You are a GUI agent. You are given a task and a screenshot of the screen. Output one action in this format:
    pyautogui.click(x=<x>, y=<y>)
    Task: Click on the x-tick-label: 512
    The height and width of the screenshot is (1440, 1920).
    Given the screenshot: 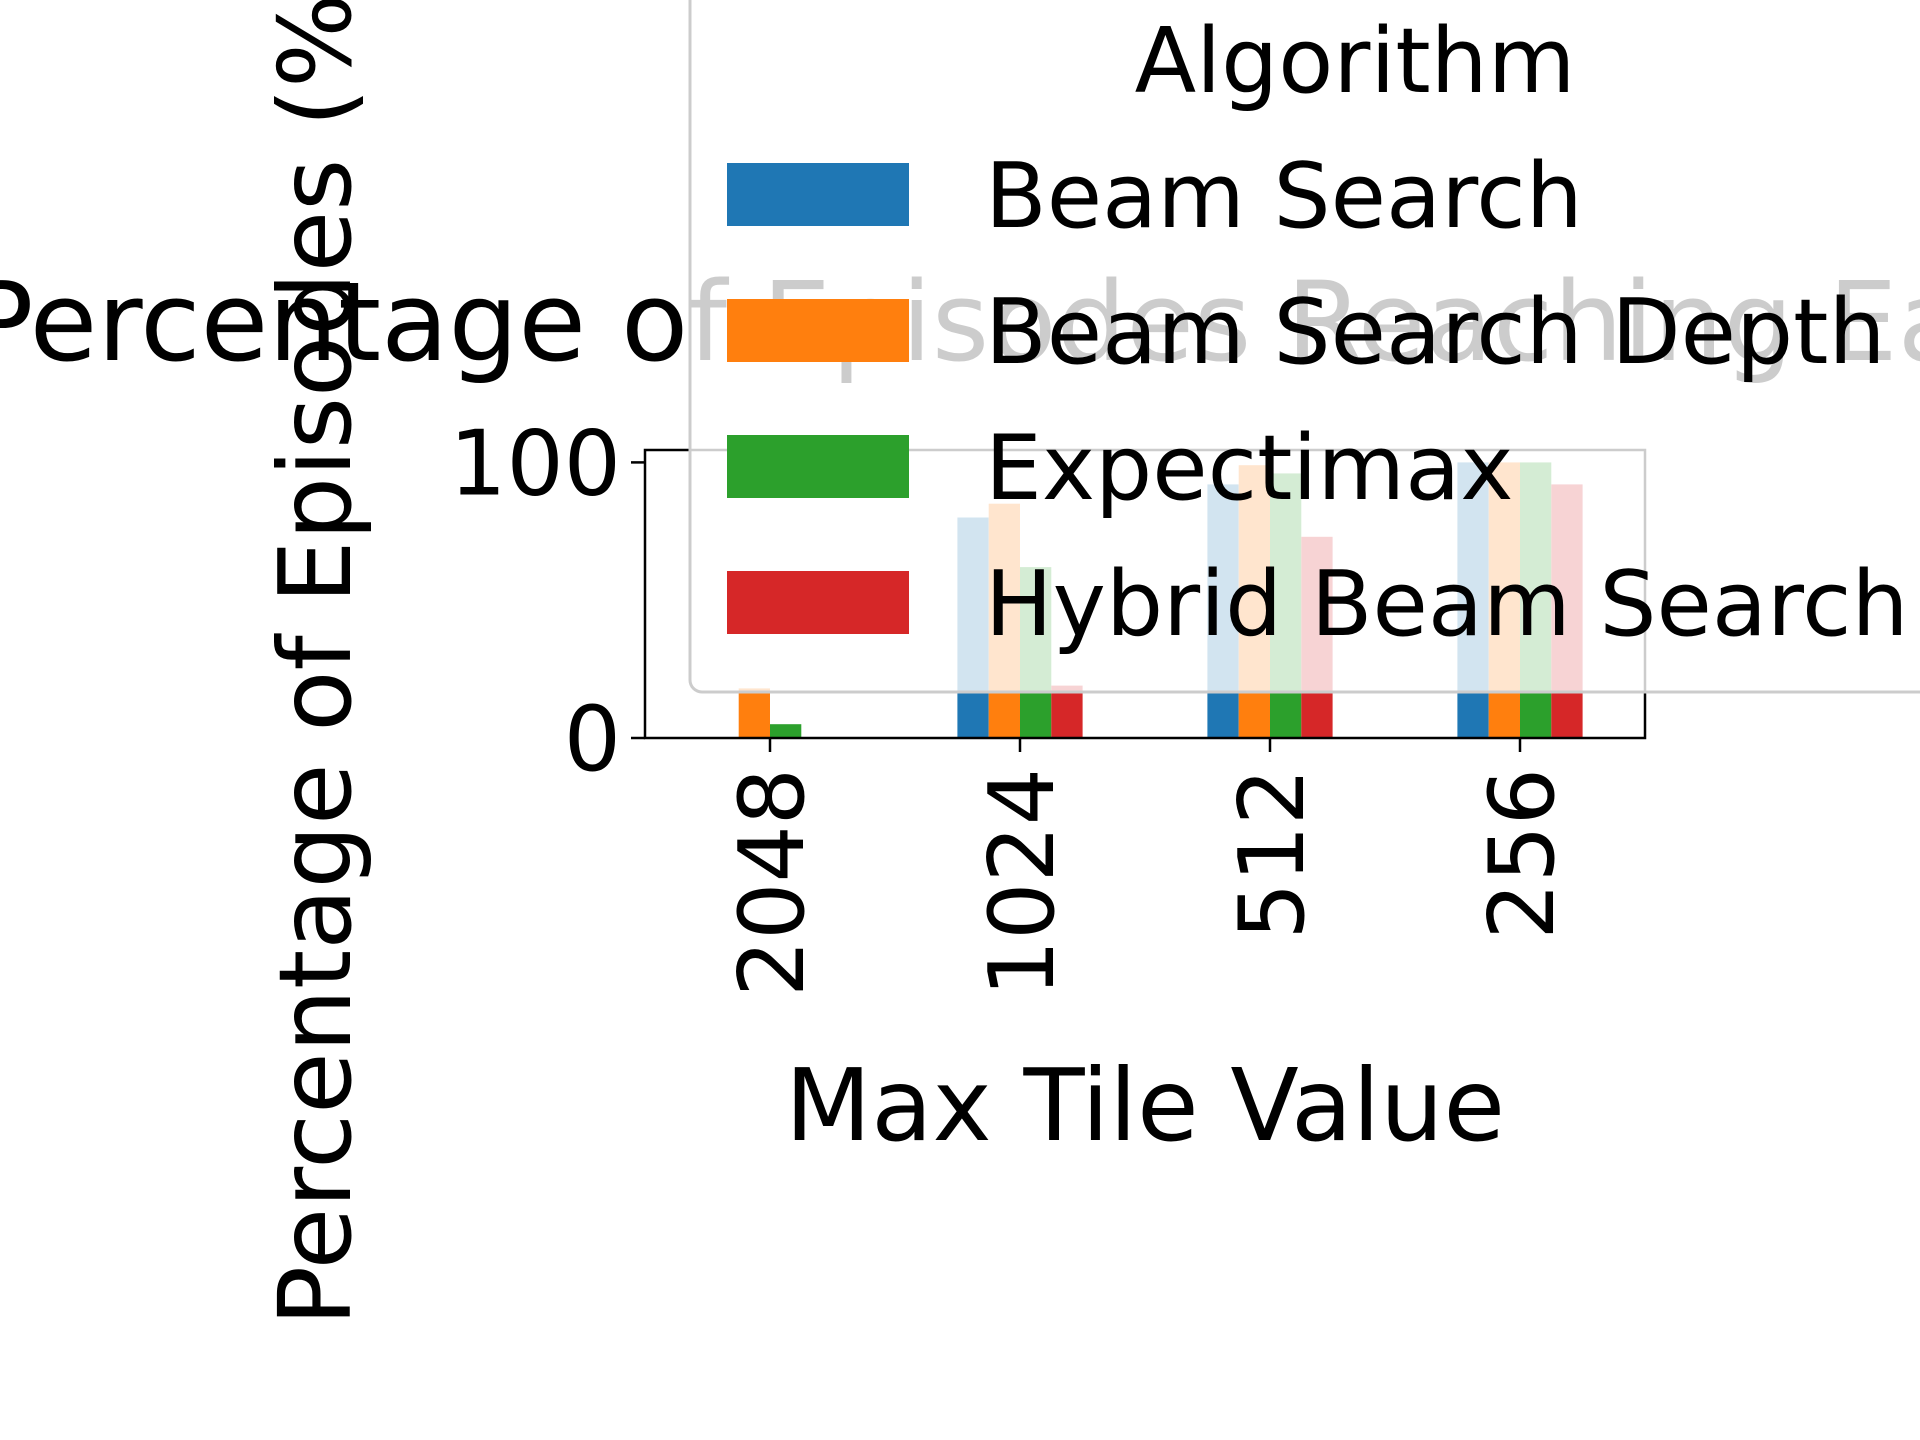 What is the action you would take?
    pyautogui.click(x=1272, y=854)
    